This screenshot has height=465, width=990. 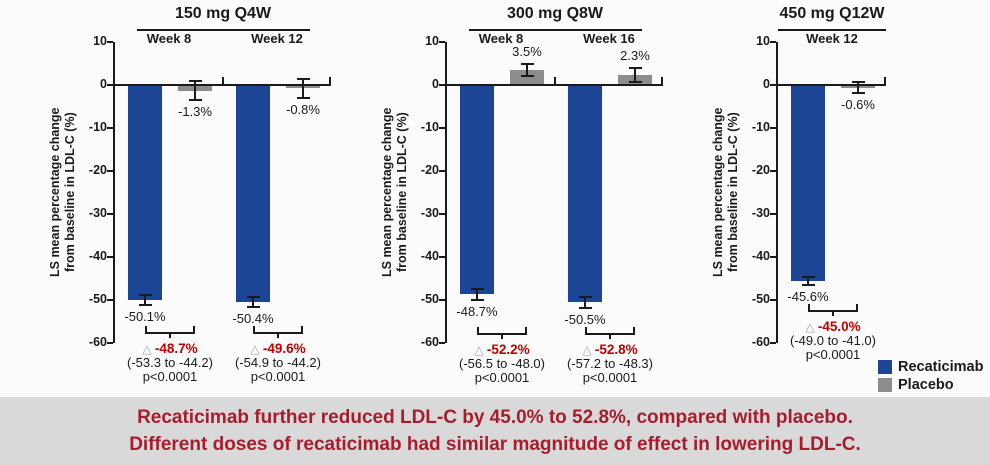 What do you see at coordinates (930, 385) in the screenshot?
I see `legend-item-placebo: Placebo` at bounding box center [930, 385].